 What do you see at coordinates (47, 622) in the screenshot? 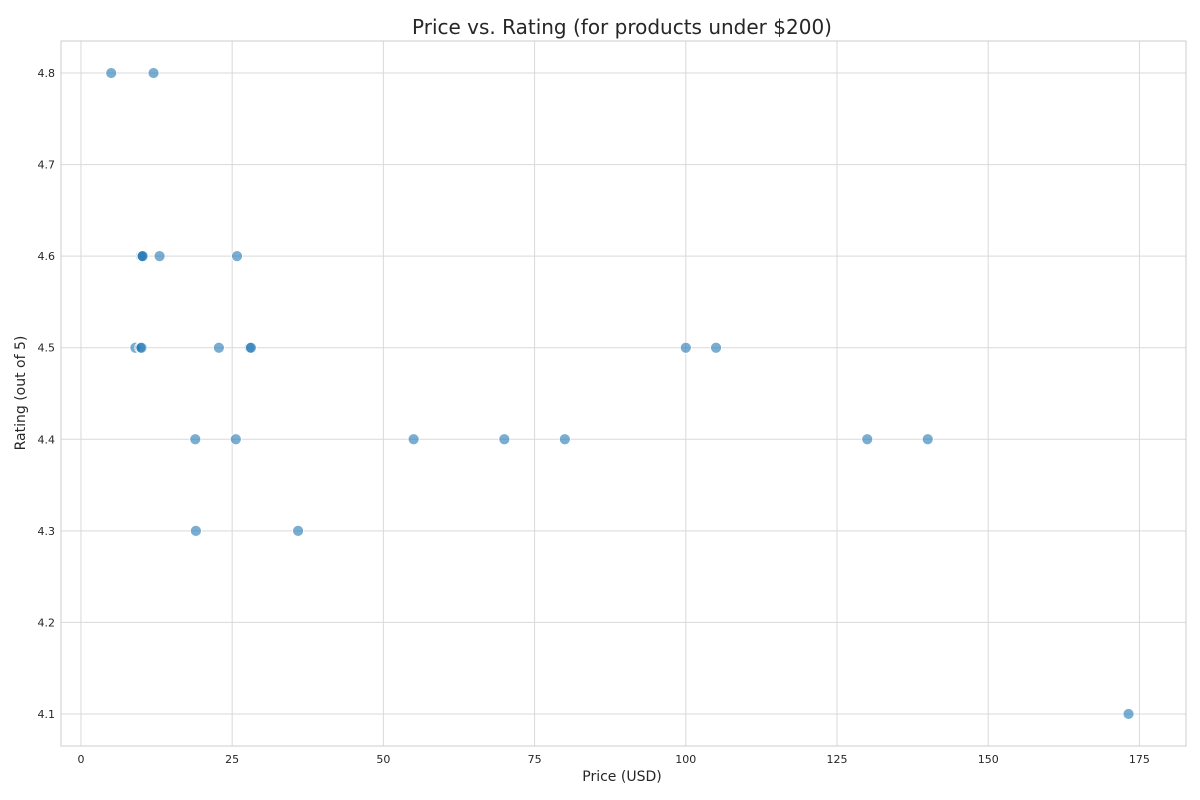
I see `y-tick-label: 4.2` at bounding box center [47, 622].